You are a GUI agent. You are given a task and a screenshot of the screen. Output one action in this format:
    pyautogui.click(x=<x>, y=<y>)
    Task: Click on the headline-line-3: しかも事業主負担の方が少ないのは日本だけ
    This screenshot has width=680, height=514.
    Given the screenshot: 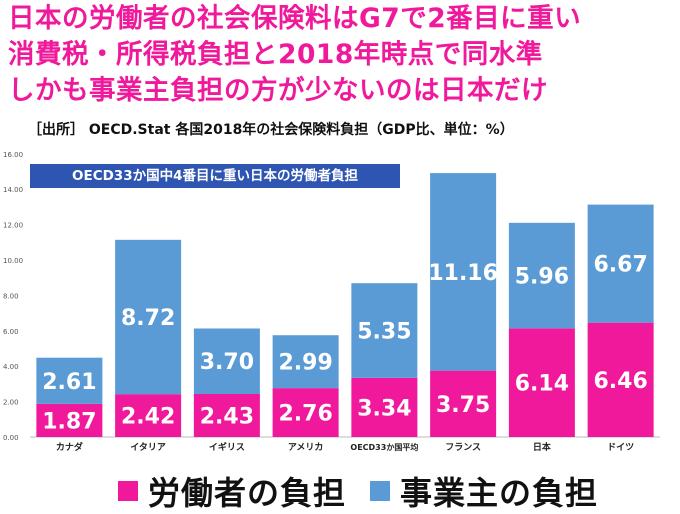 What is the action you would take?
    pyautogui.click(x=278, y=90)
    